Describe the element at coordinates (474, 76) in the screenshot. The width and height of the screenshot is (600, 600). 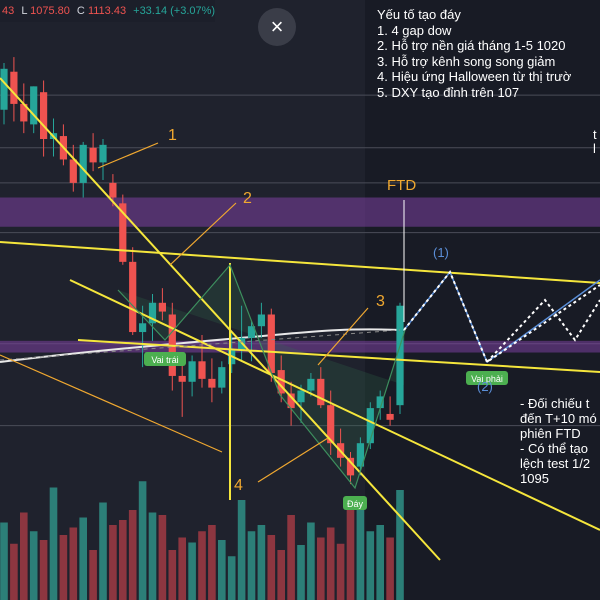
I see `notes-item: 4. Hiệu ứng Halloween từ thị trườ` at that location.